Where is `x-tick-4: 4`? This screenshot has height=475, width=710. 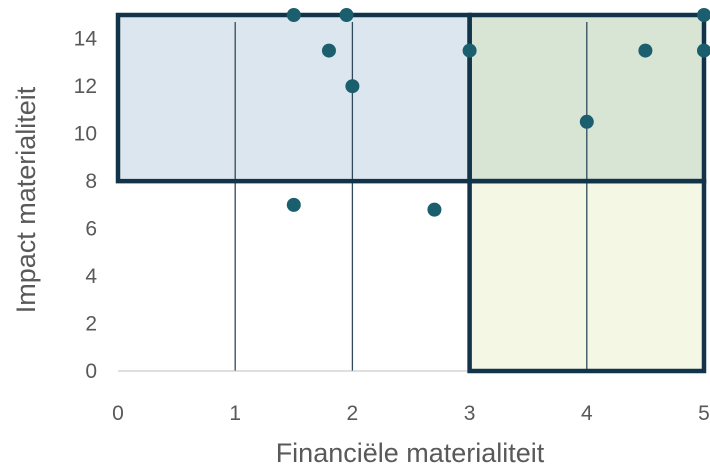 x-tick-4: 4 is located at coordinates (587, 413).